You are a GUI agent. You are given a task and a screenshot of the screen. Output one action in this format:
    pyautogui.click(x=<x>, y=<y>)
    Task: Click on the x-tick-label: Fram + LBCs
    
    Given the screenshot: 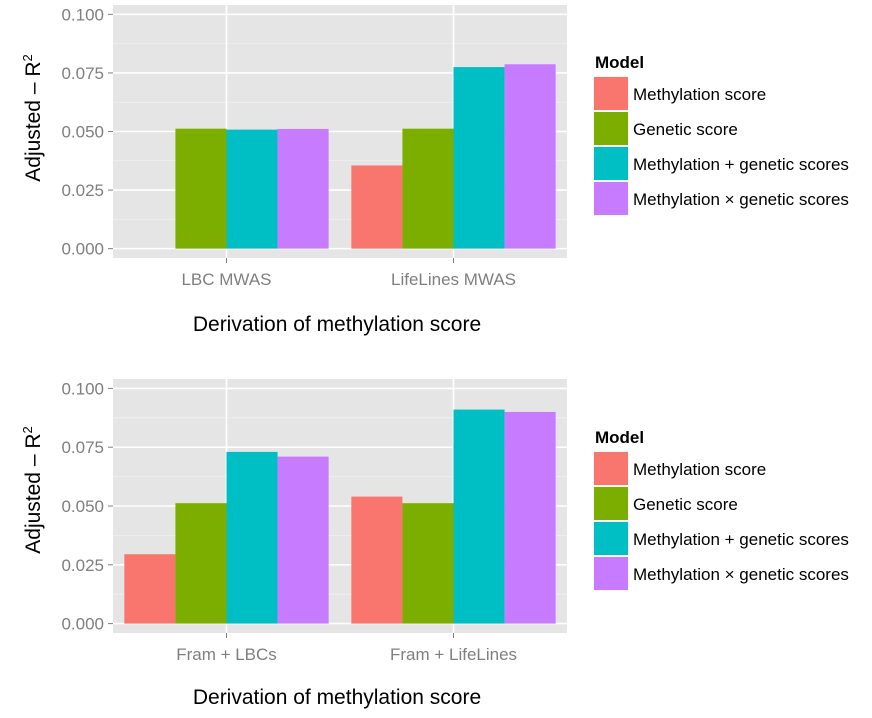 What is the action you would take?
    pyautogui.click(x=226, y=654)
    